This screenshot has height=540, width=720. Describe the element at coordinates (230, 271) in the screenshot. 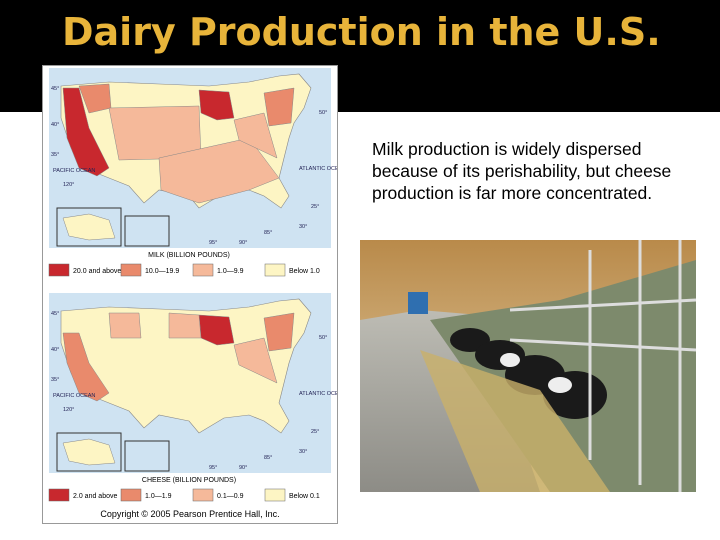

I see `legend-label: 1.0—9.9` at that location.